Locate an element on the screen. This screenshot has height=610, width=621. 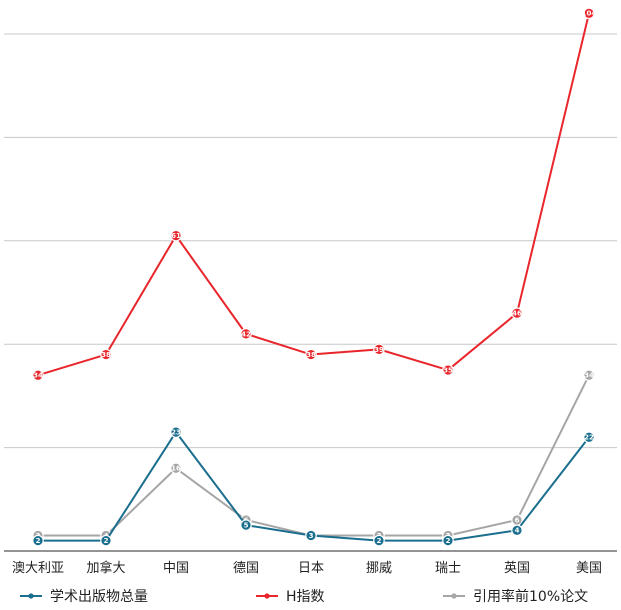
data-label: 104 is located at coordinates (589, 14).